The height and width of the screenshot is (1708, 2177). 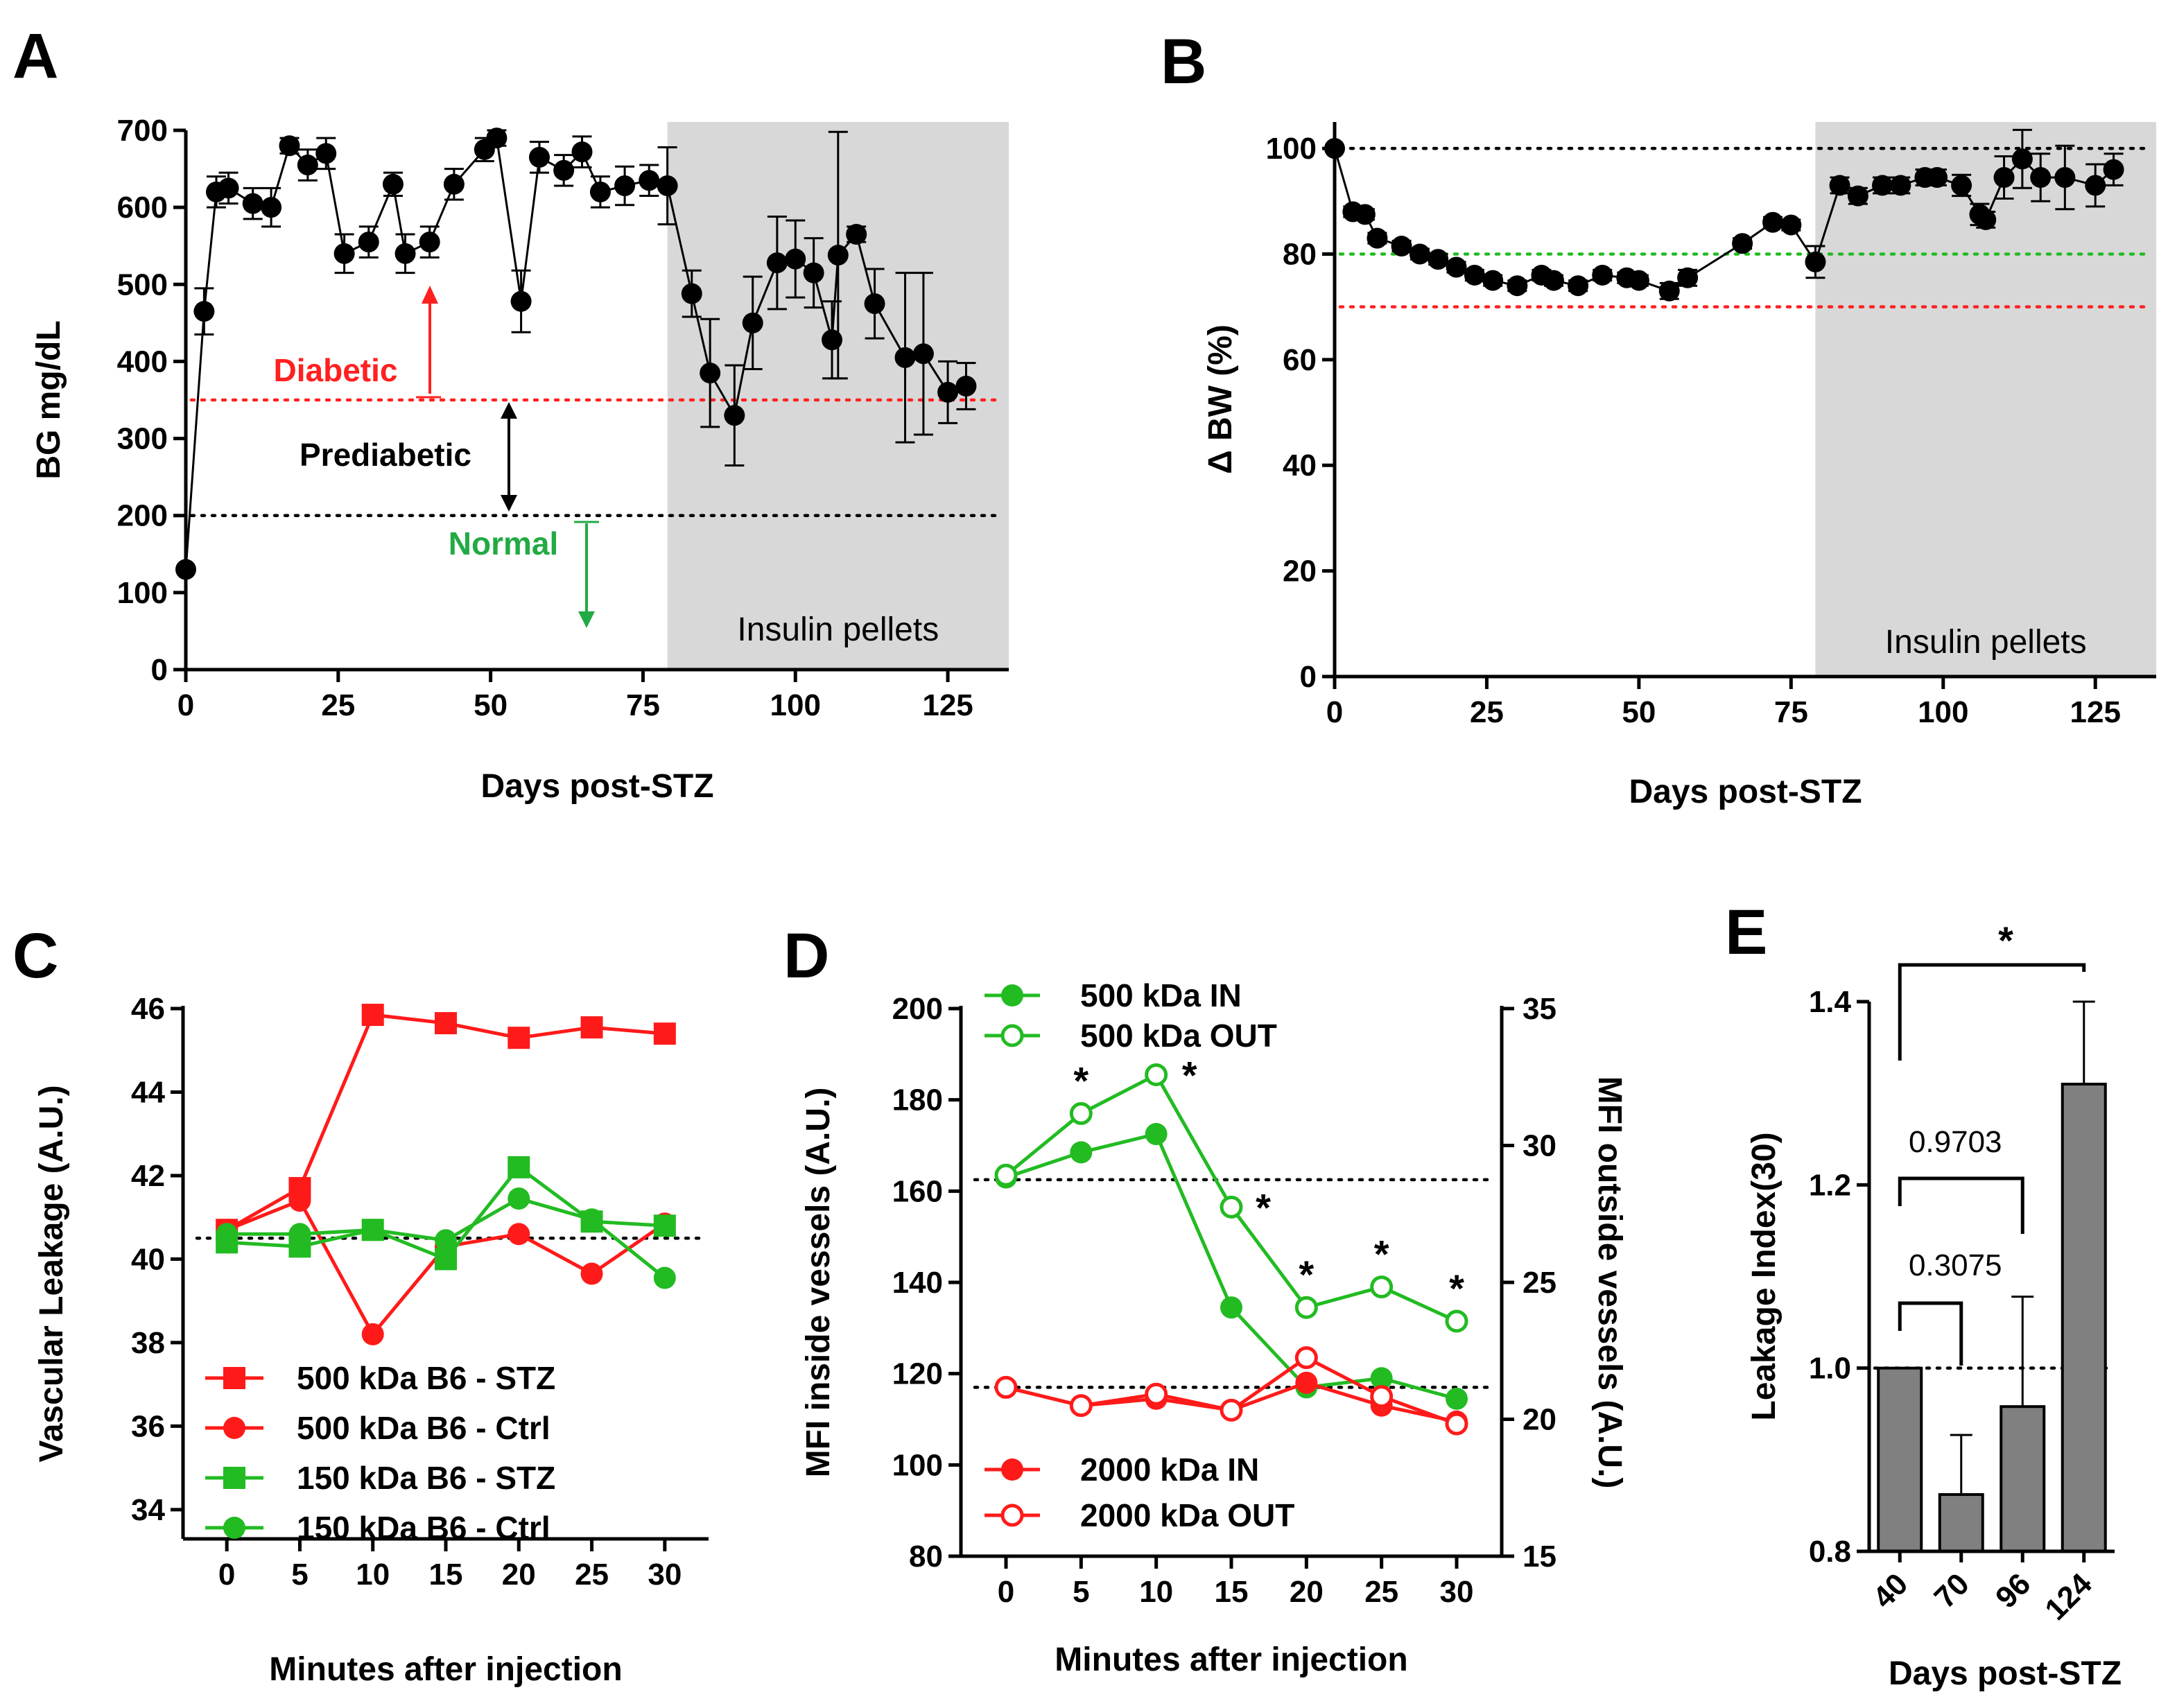 I want to click on panel-d-right-y-axis-label: MFI outside vessels (A.U.), so click(x=1610, y=1283).